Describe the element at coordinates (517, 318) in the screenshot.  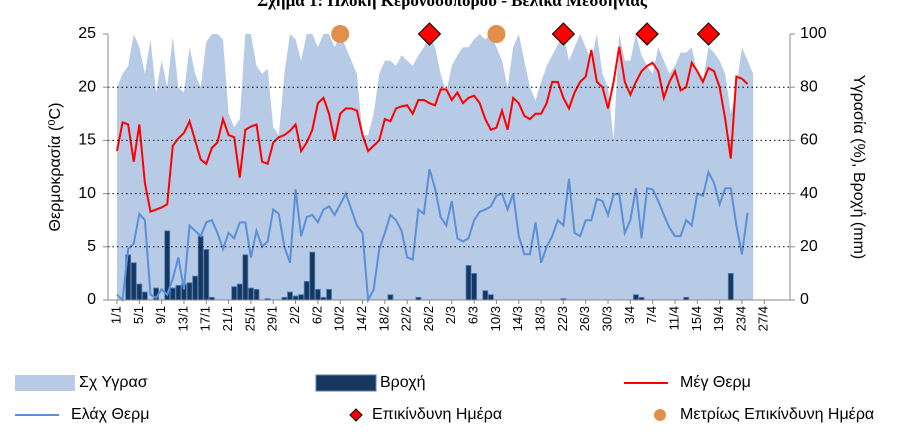
I see `x-tick-label: 14/3` at that location.